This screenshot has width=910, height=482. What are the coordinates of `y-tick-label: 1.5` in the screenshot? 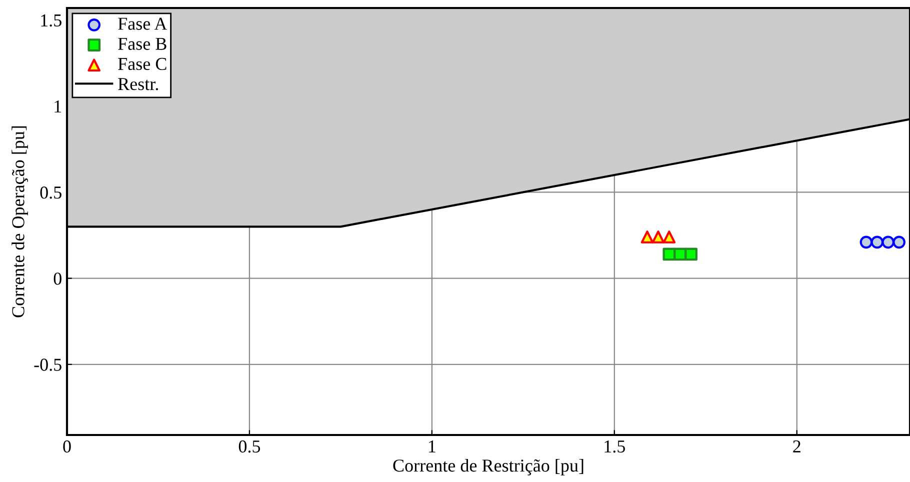 It's located at (51, 20).